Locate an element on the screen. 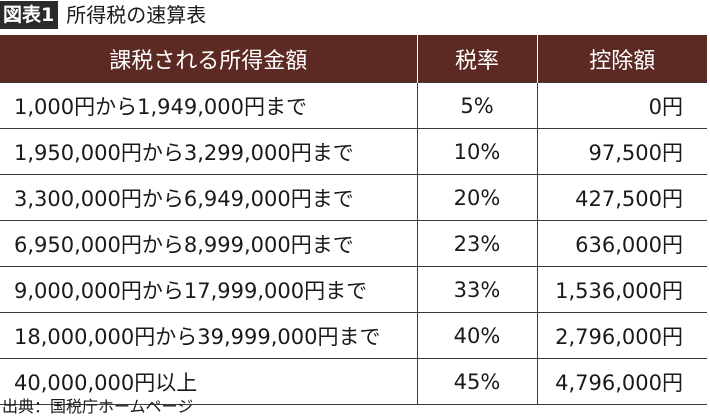 The width and height of the screenshot is (710, 418). table-row: 6,950,000円から8,999,000円まで 23% 636,000円 is located at coordinates (353, 243).